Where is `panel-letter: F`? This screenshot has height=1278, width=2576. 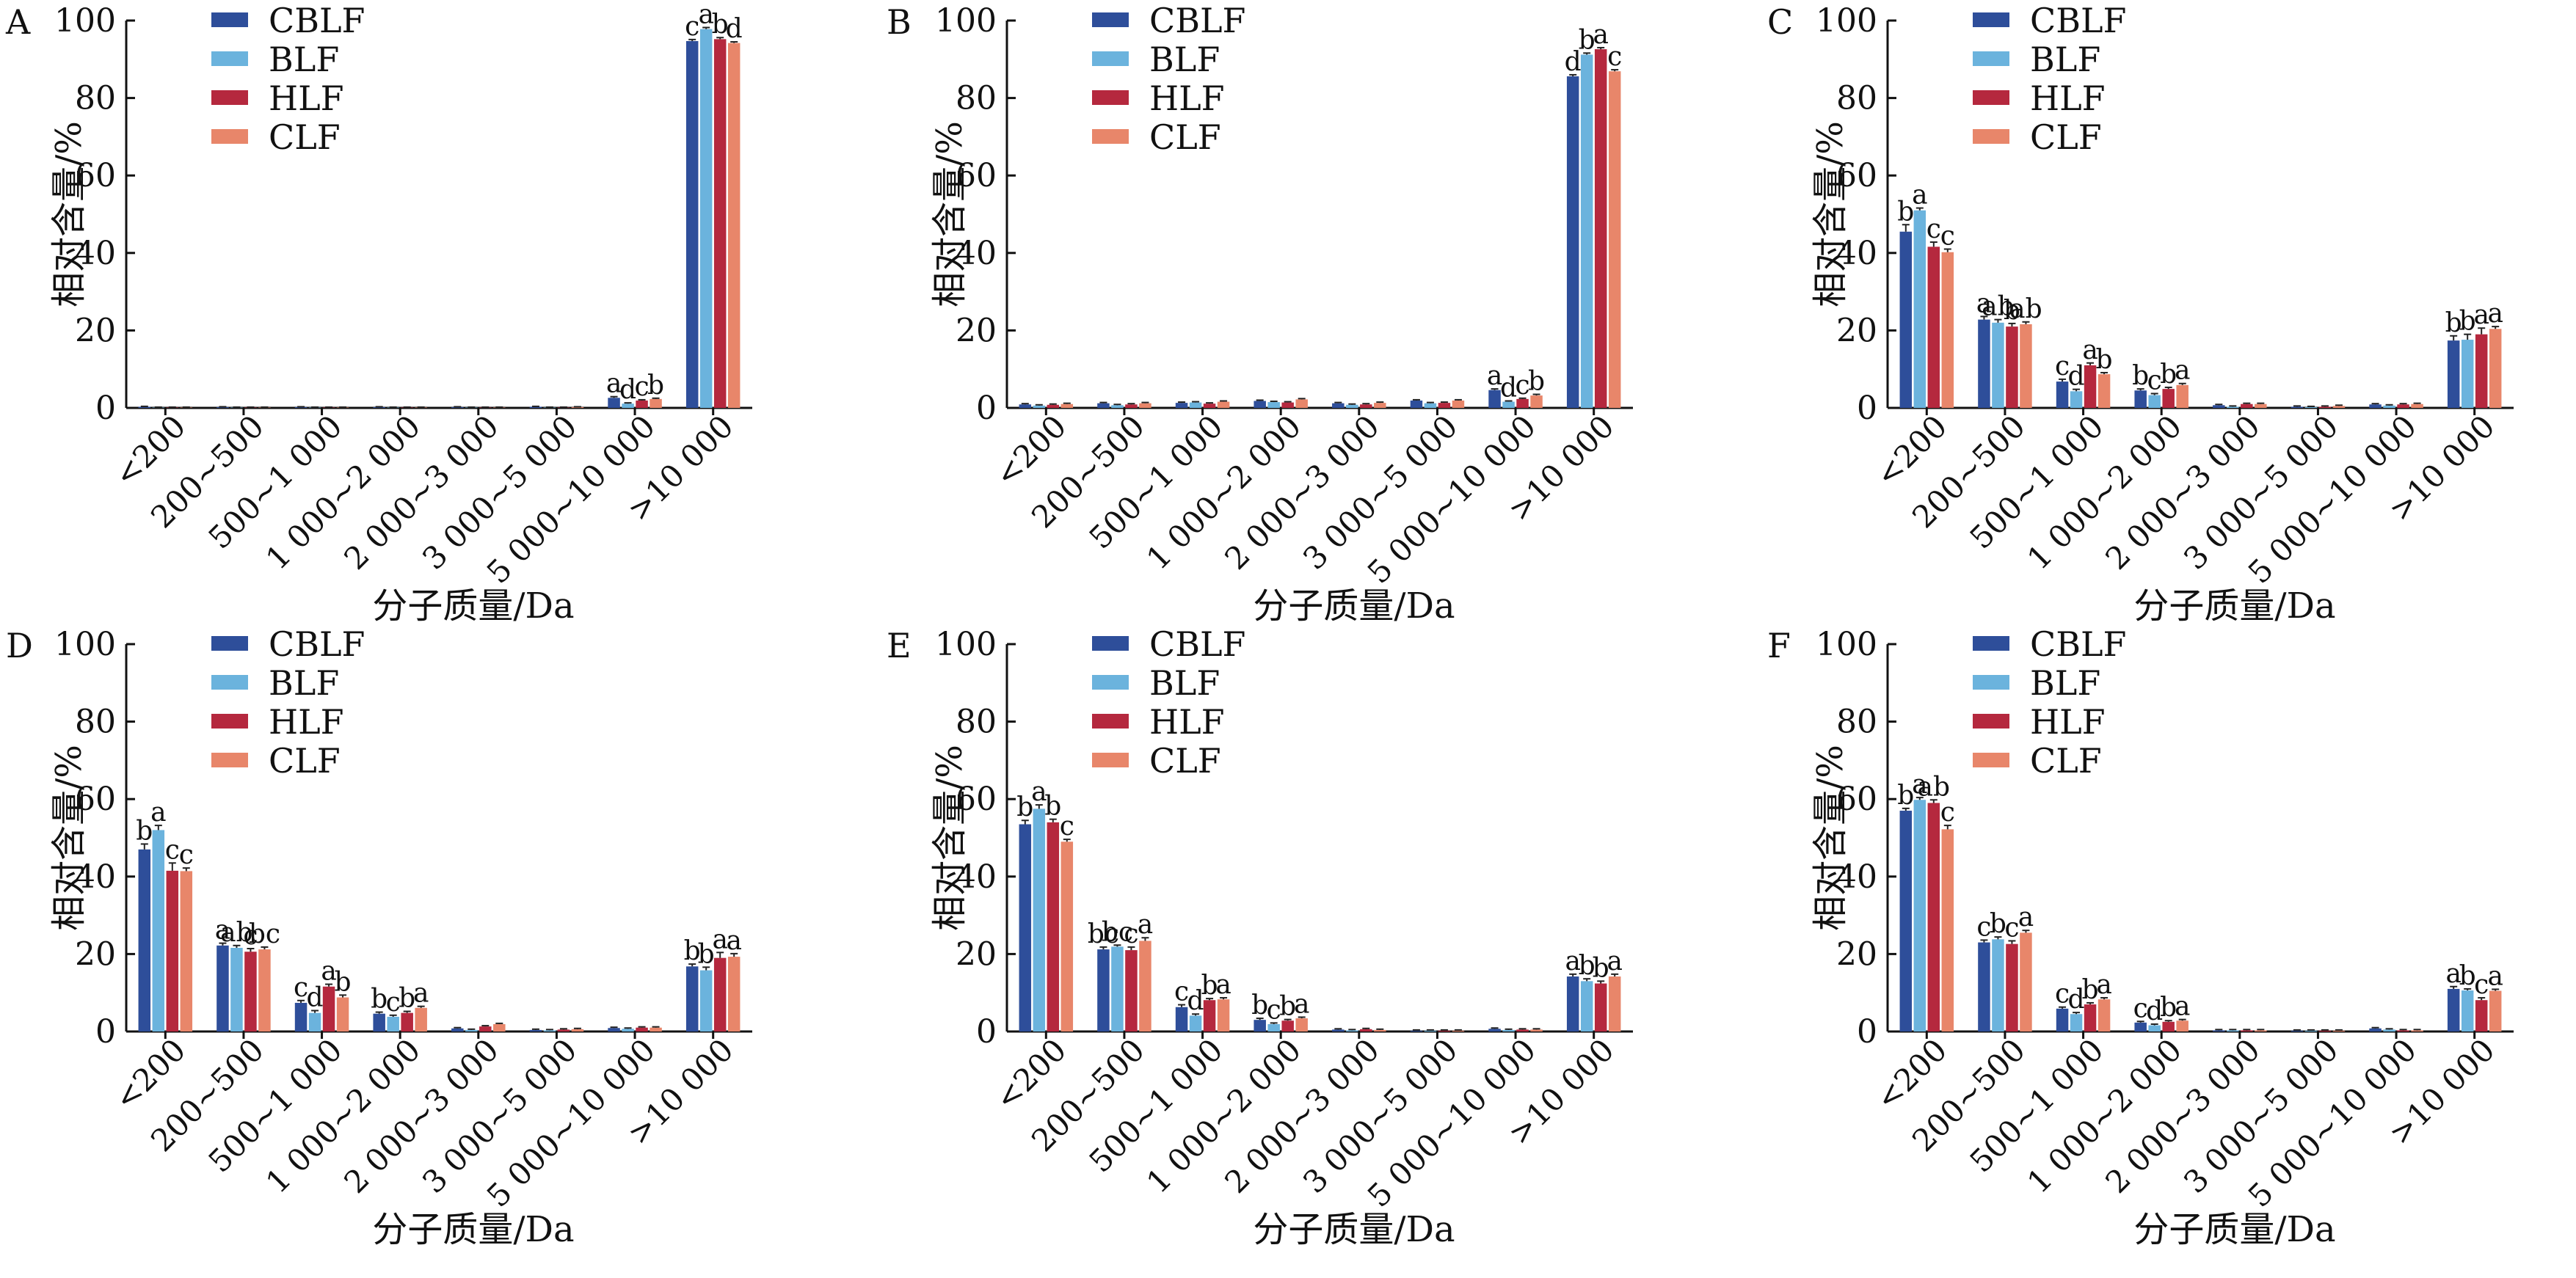
panel-letter: F is located at coordinates (1779, 645).